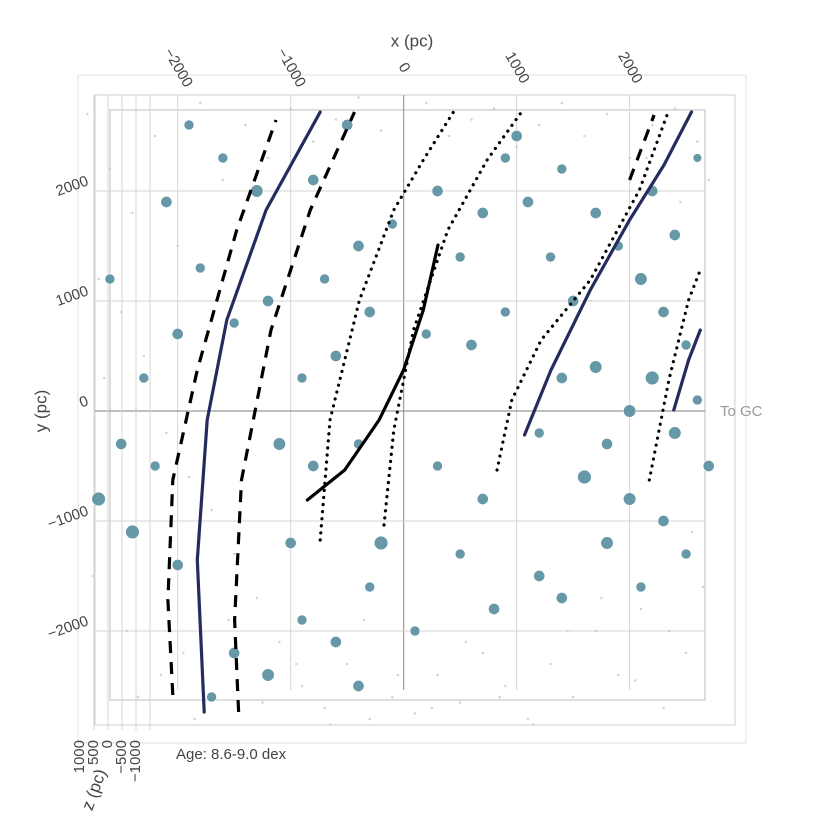 The width and height of the screenshot is (830, 830). I want to click on z-tick-label: 0, so click(107, 744).